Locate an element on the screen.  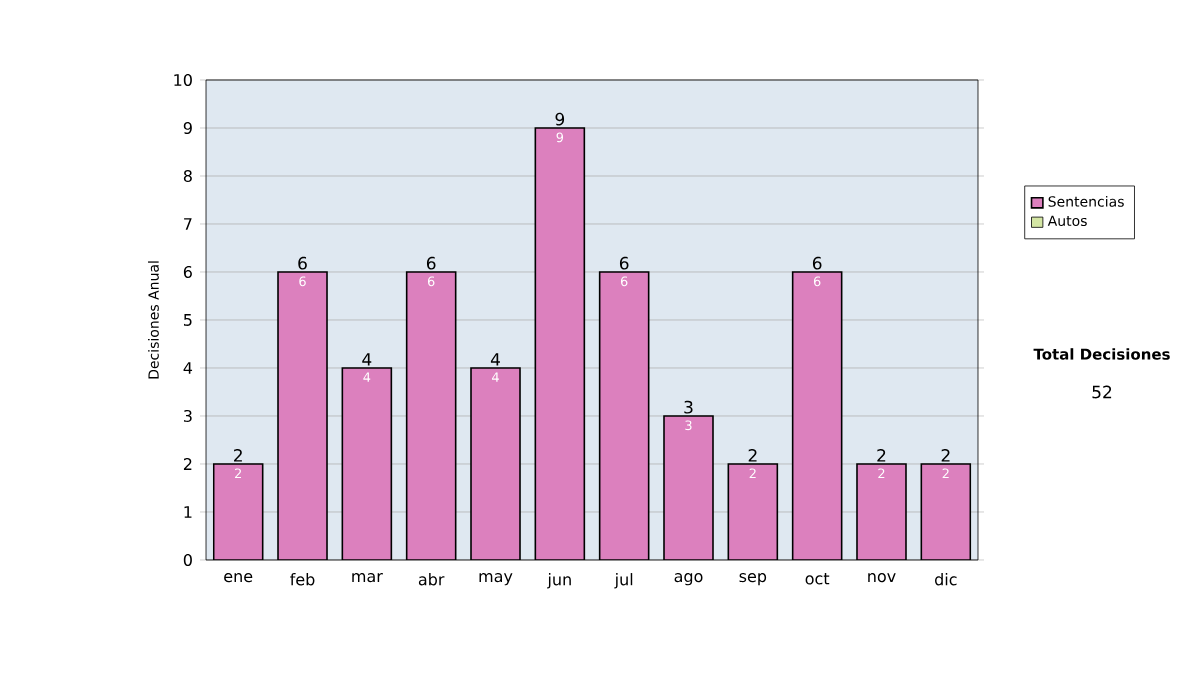
y-tick-label: 1 is located at coordinates (188, 512).